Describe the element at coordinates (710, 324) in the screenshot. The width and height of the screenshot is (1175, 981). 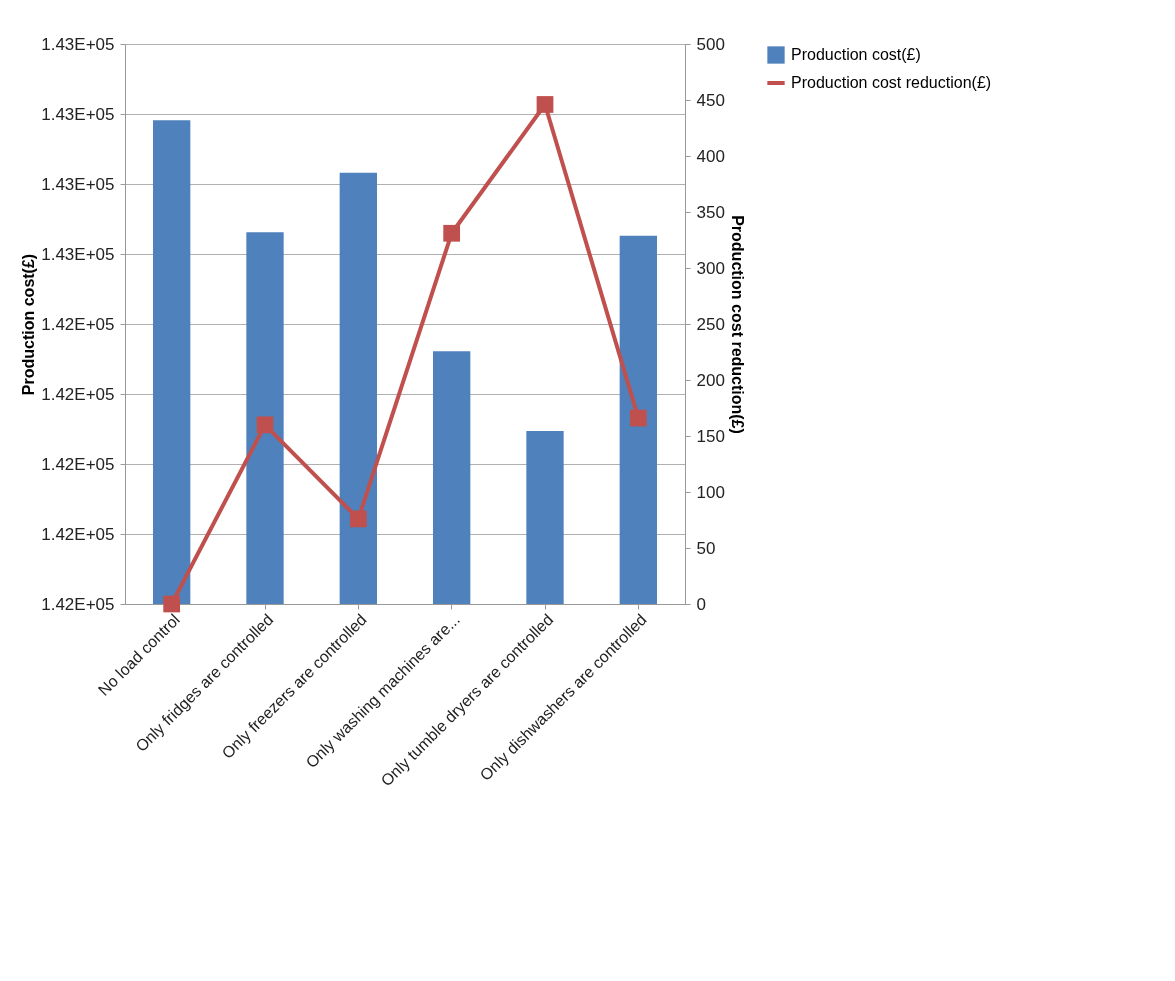
I see `y2-tick-label: 250` at that location.